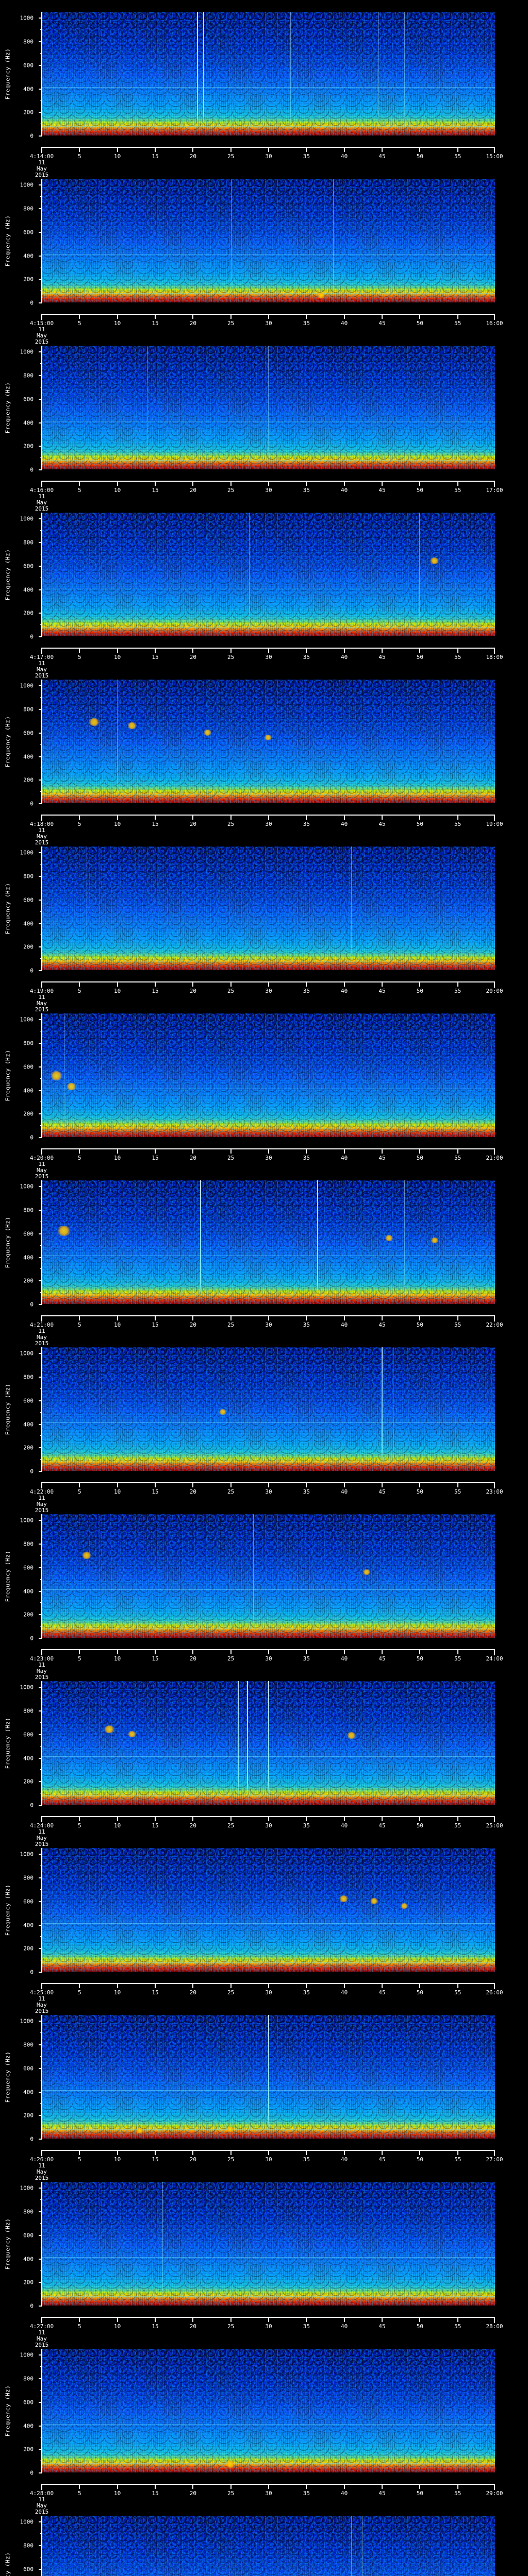  What do you see at coordinates (494, 2327) in the screenshot?
I see `x-axis-tick-label: 28:00` at bounding box center [494, 2327].